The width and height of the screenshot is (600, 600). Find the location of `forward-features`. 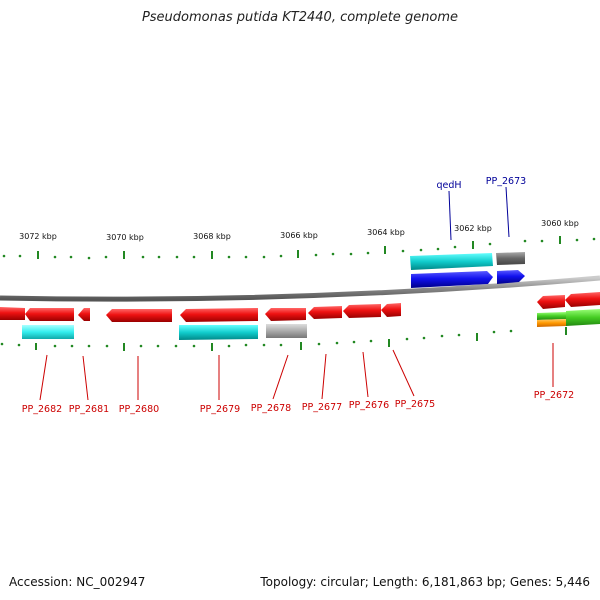

forward-features is located at coordinates (467, 270).